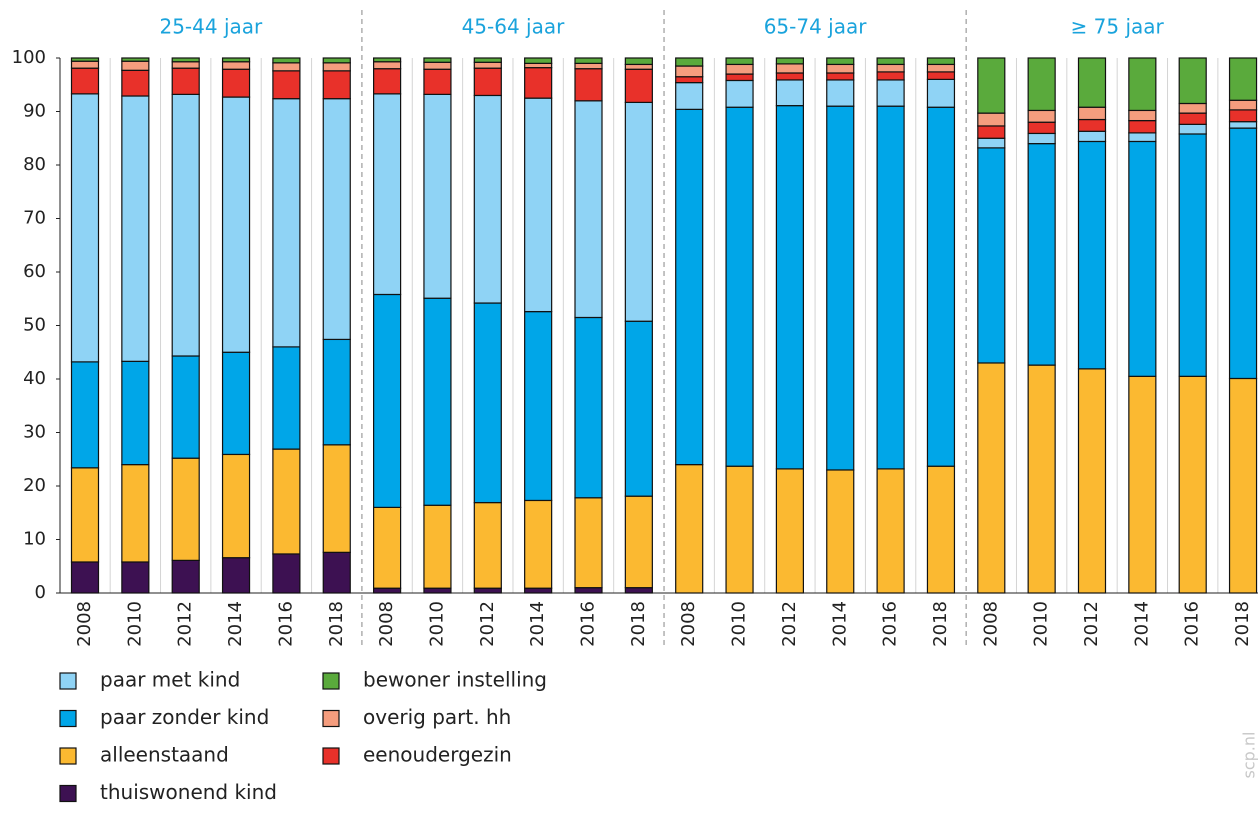 This screenshot has height=836, width=1258. I want to click on legend-label: paar zonder kind, so click(184, 717).